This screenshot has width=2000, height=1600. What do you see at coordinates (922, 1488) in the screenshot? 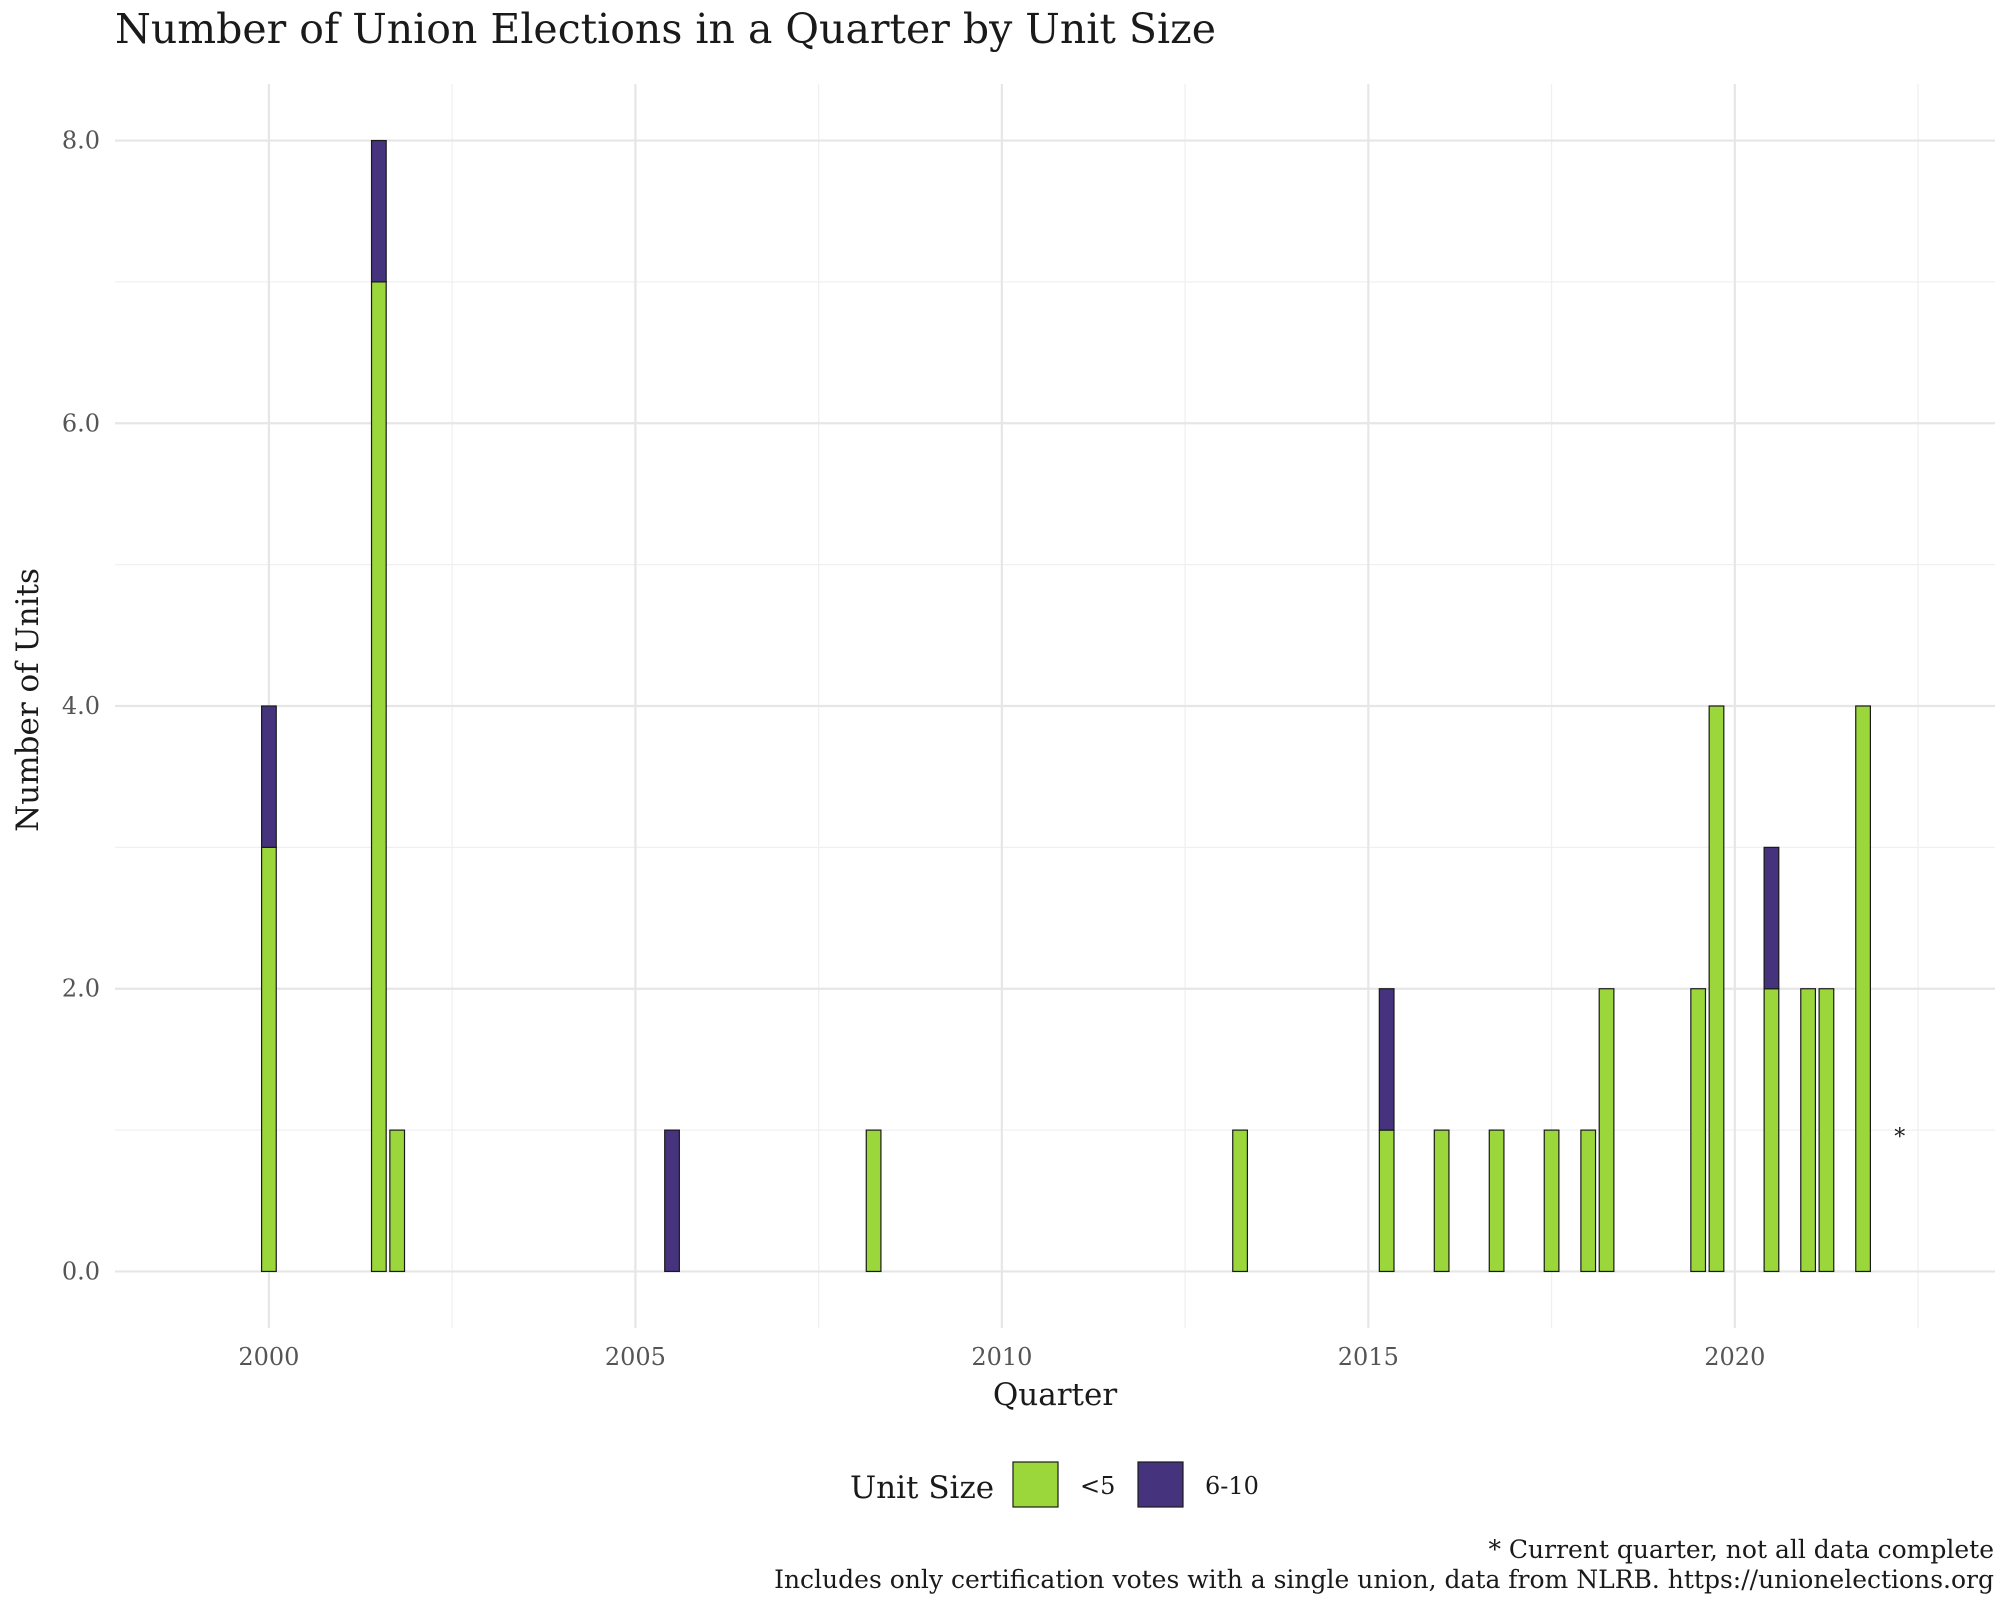
I see `legend-title: Unit Size` at bounding box center [922, 1488].